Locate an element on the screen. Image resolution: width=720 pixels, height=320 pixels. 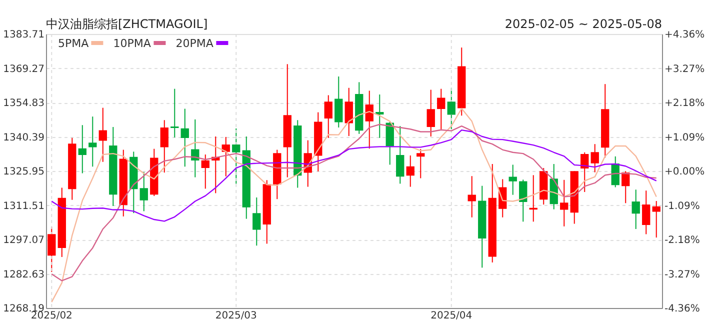
legend-label: 10PMA is located at coordinates (132, 43).